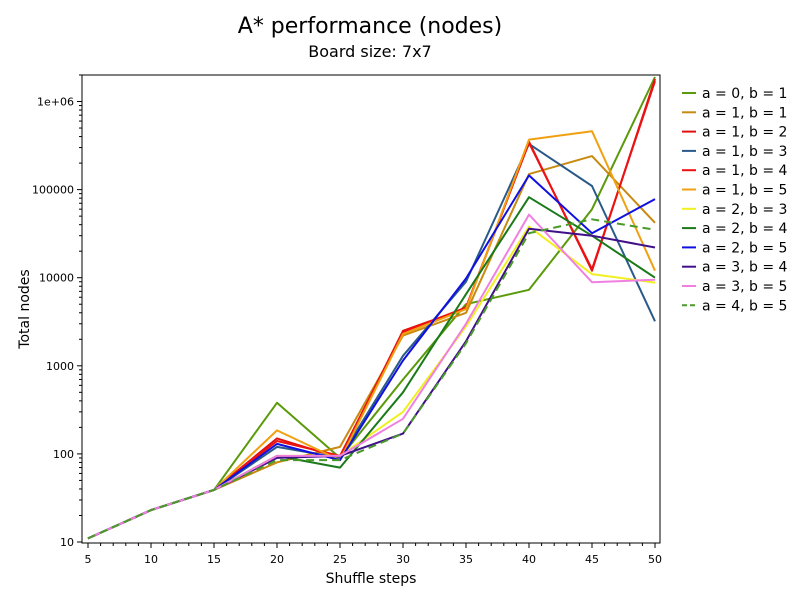 This screenshot has width=800, height=600. Describe the element at coordinates (744, 248) in the screenshot. I see `legend-label: a = 2, b = 5` at that location.